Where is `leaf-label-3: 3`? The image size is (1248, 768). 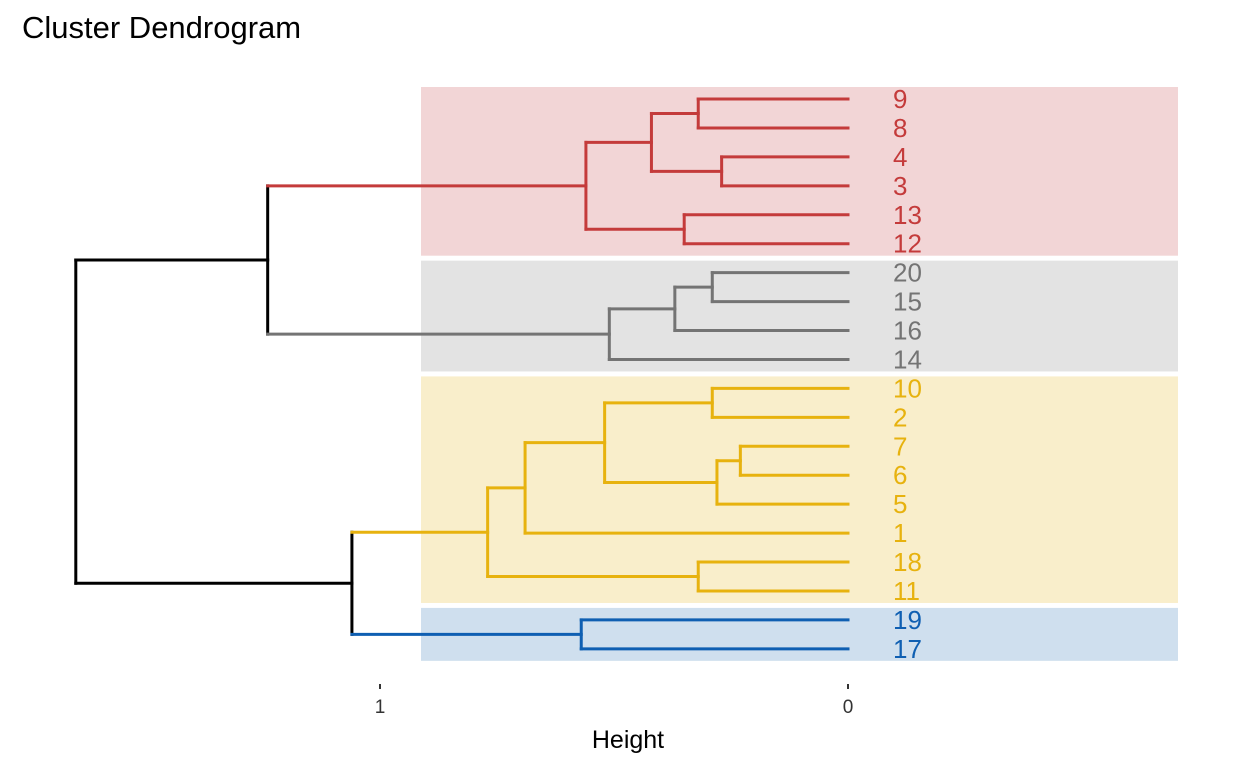 leaf-label-3: 3 is located at coordinates (900, 186).